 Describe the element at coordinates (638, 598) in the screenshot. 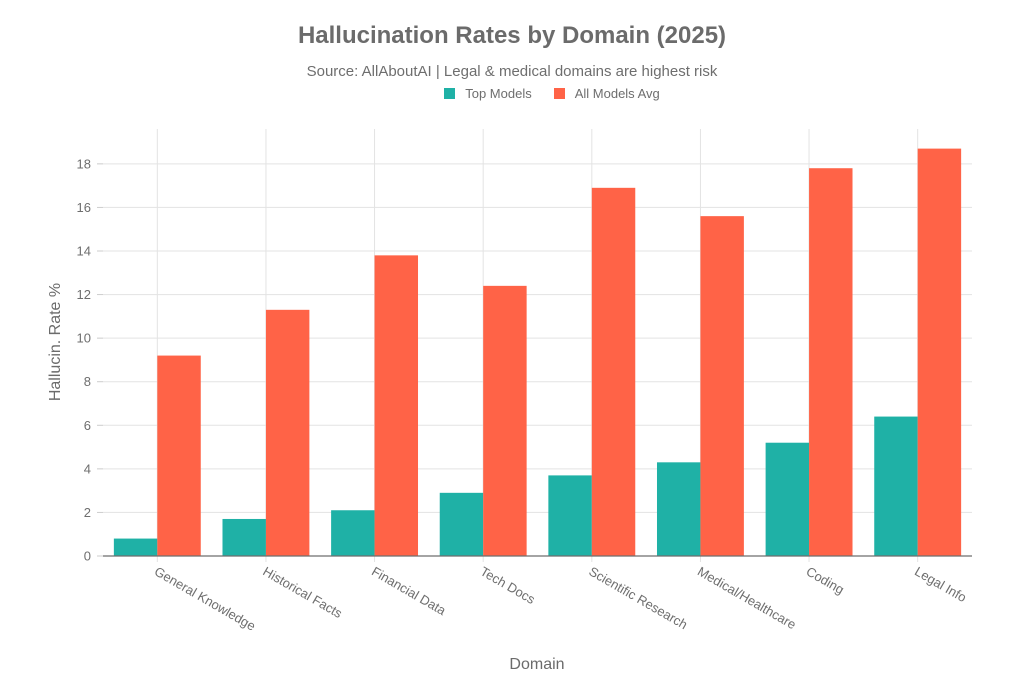

I see `x-tick-label: Scientific Research` at that location.